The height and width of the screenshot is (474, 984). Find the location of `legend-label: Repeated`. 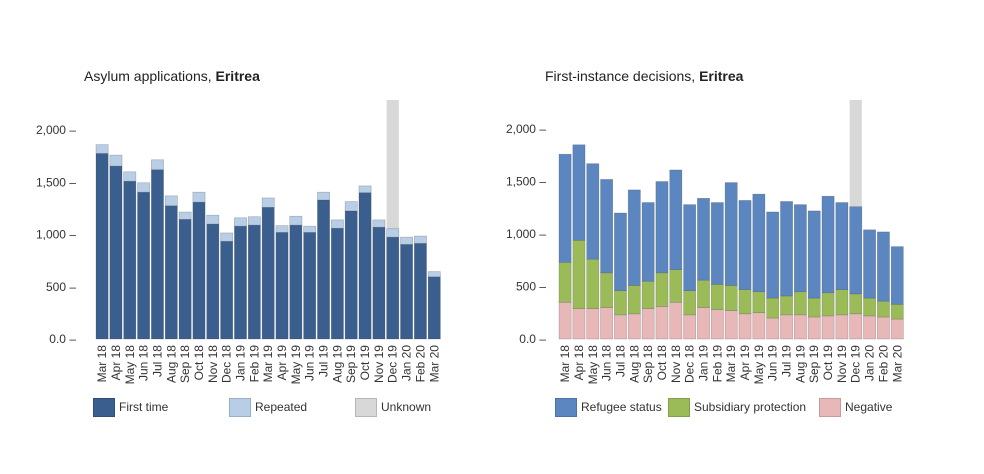

legend-label: Repeated is located at coordinates (281, 407).